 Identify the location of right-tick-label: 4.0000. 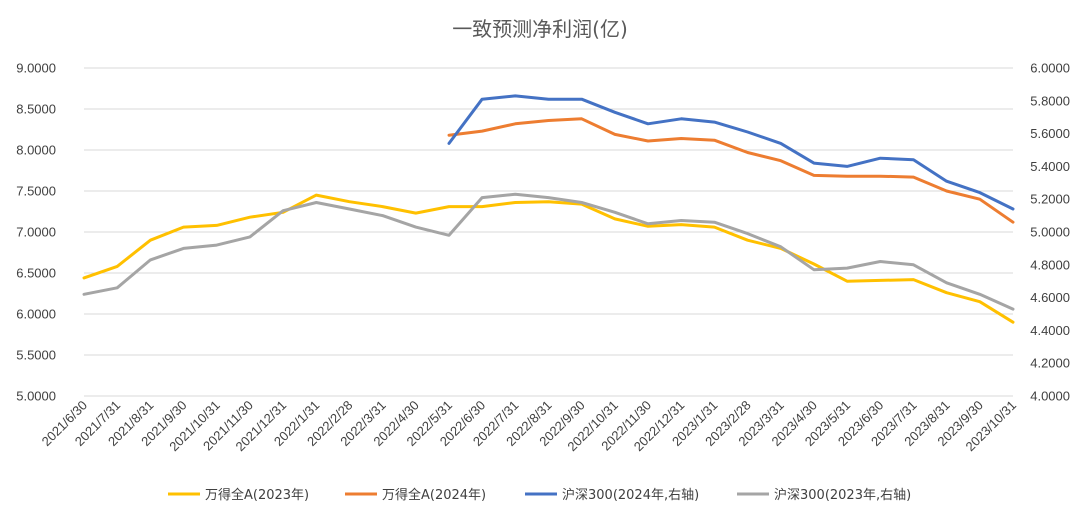
(1050, 396).